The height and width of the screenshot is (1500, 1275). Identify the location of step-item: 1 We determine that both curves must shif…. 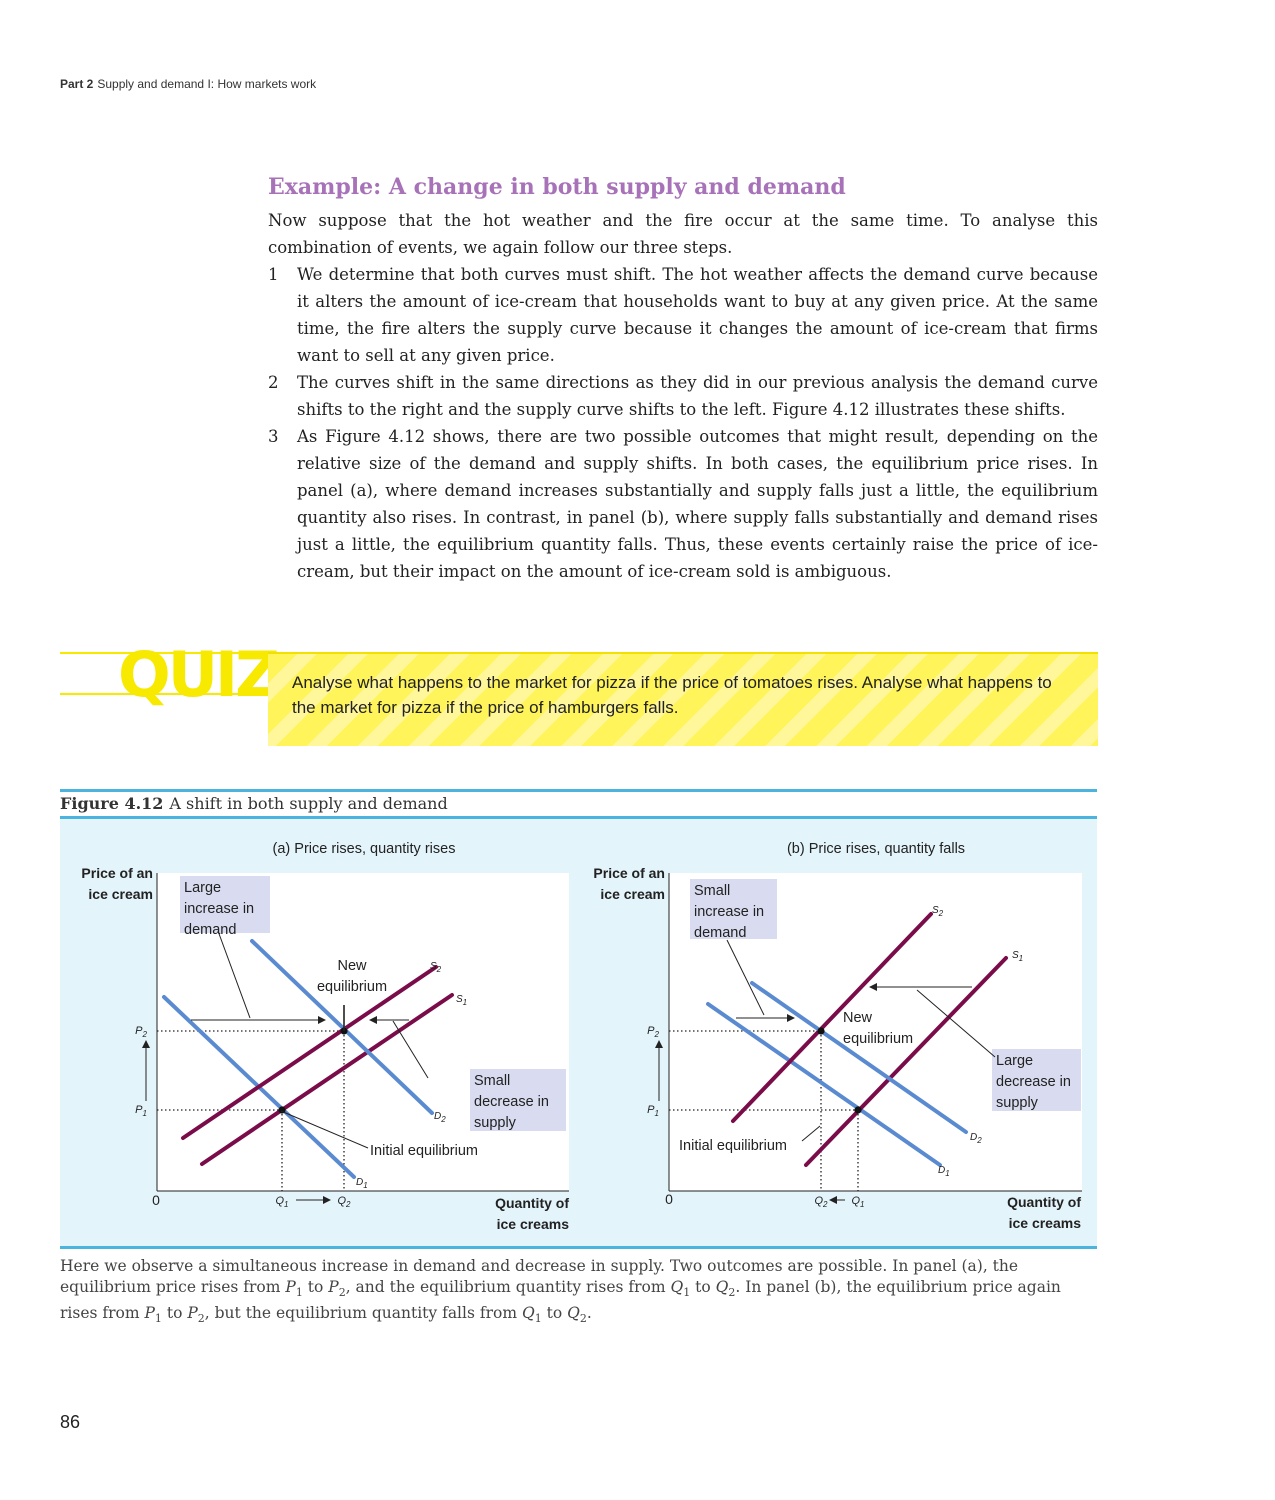
(683, 315).